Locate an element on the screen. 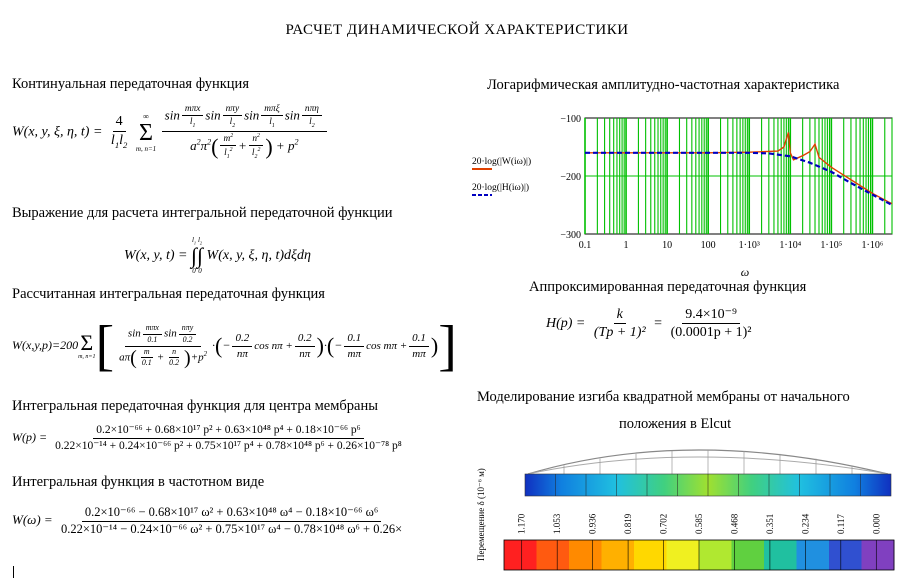 The height and width of the screenshot is (579, 914). scale-value-label: 0.702 is located at coordinates (664, 524).